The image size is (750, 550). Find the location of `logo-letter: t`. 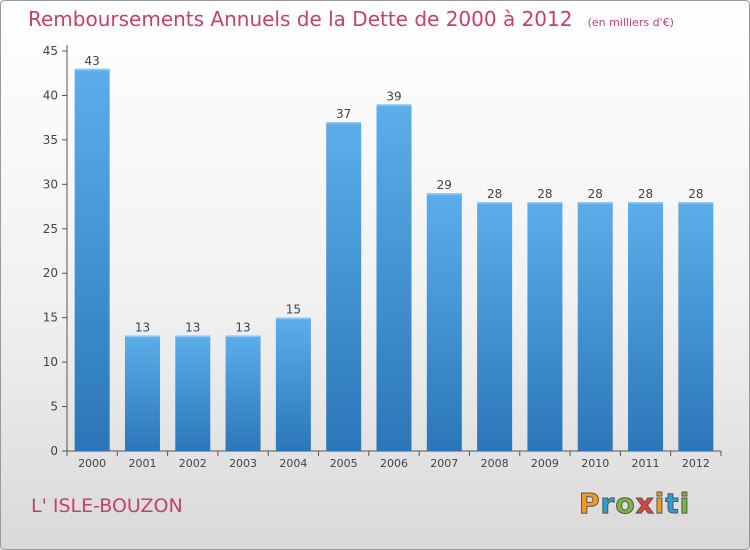

logo-letter: t is located at coordinates (672, 504).